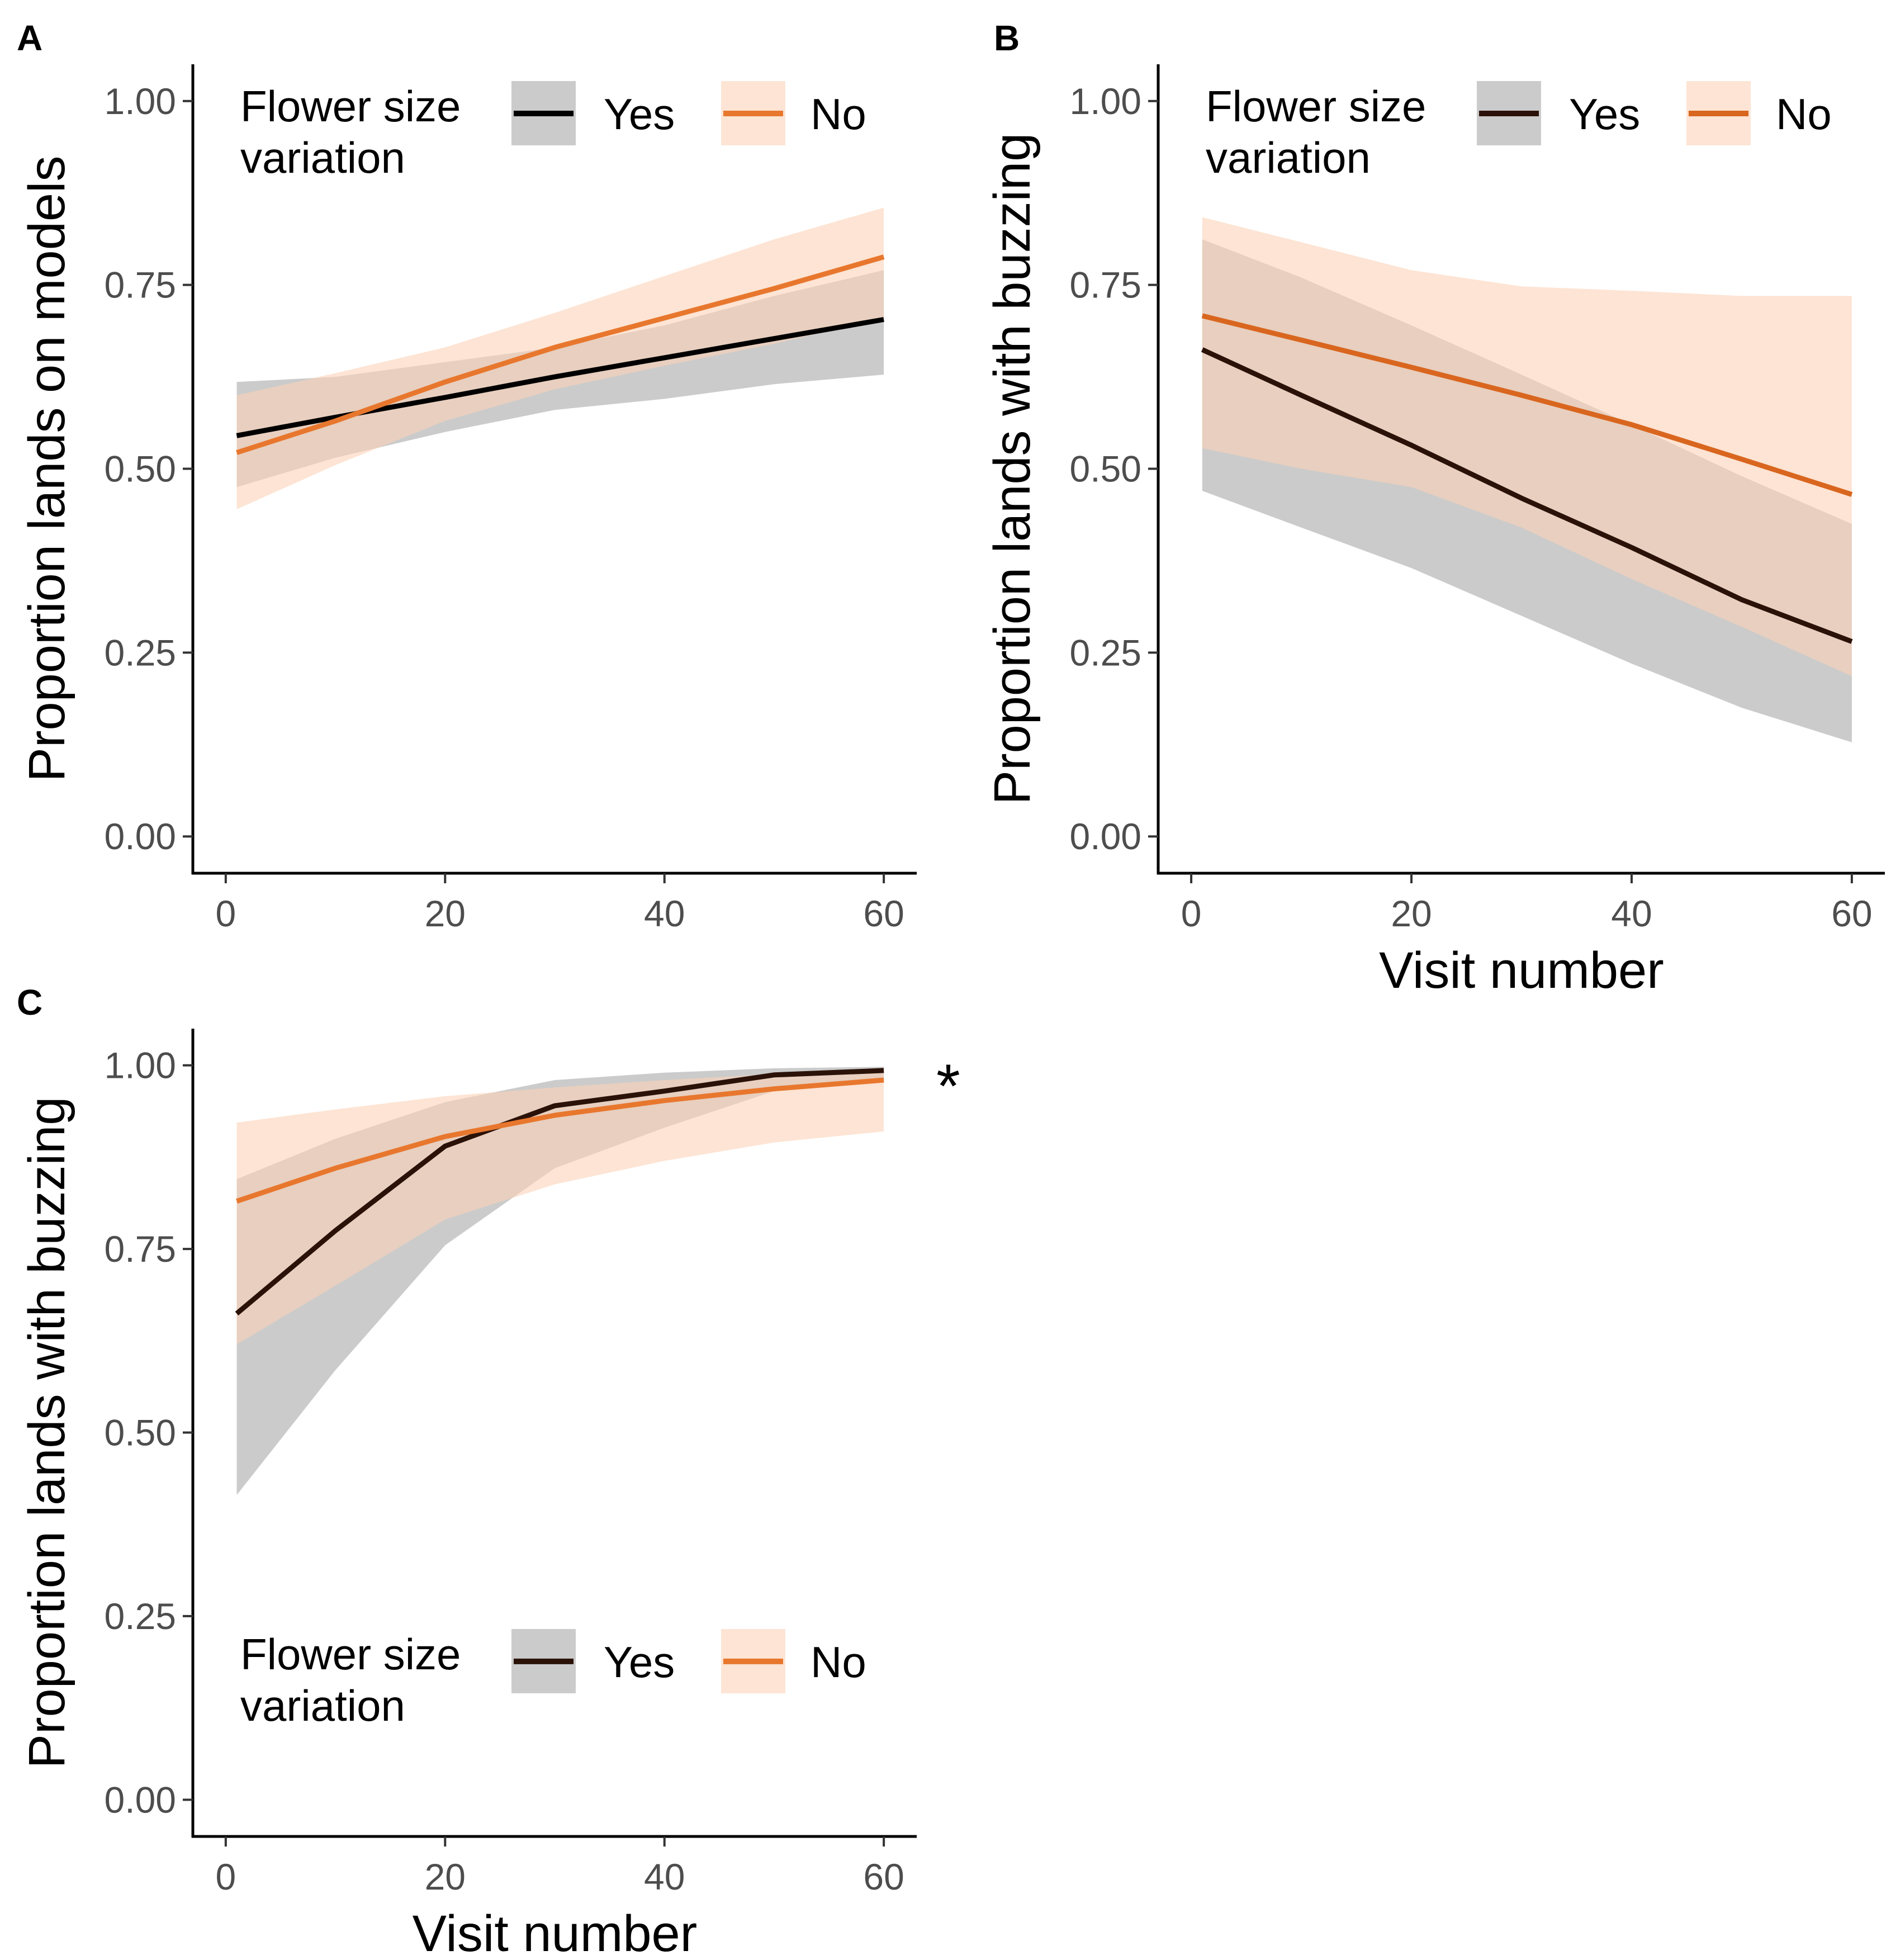 The width and height of the screenshot is (1891, 1960). What do you see at coordinates (29, 1002) in the screenshot?
I see `panel-tag: C` at bounding box center [29, 1002].